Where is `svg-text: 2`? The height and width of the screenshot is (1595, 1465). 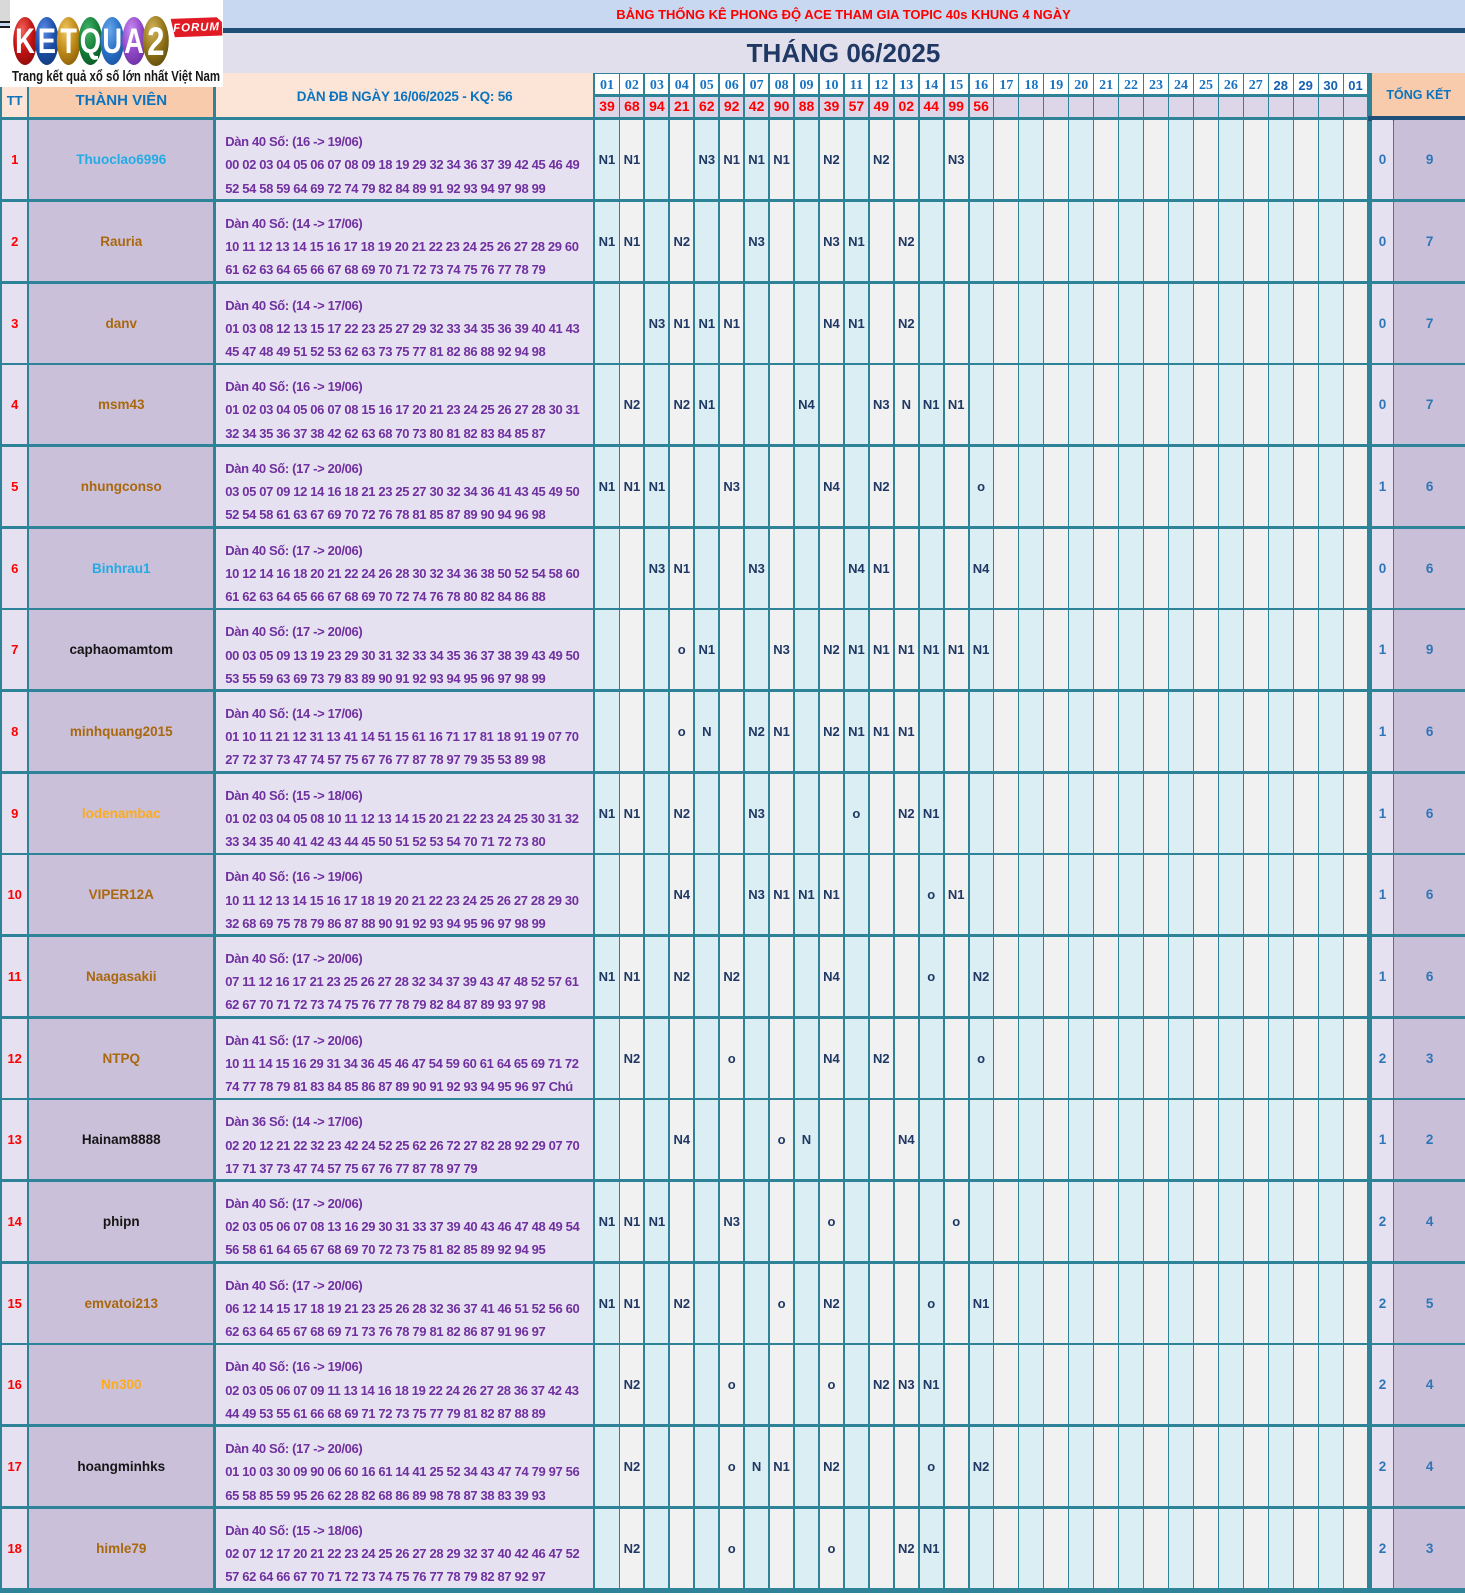 svg-text: 2 is located at coordinates (155, 41).